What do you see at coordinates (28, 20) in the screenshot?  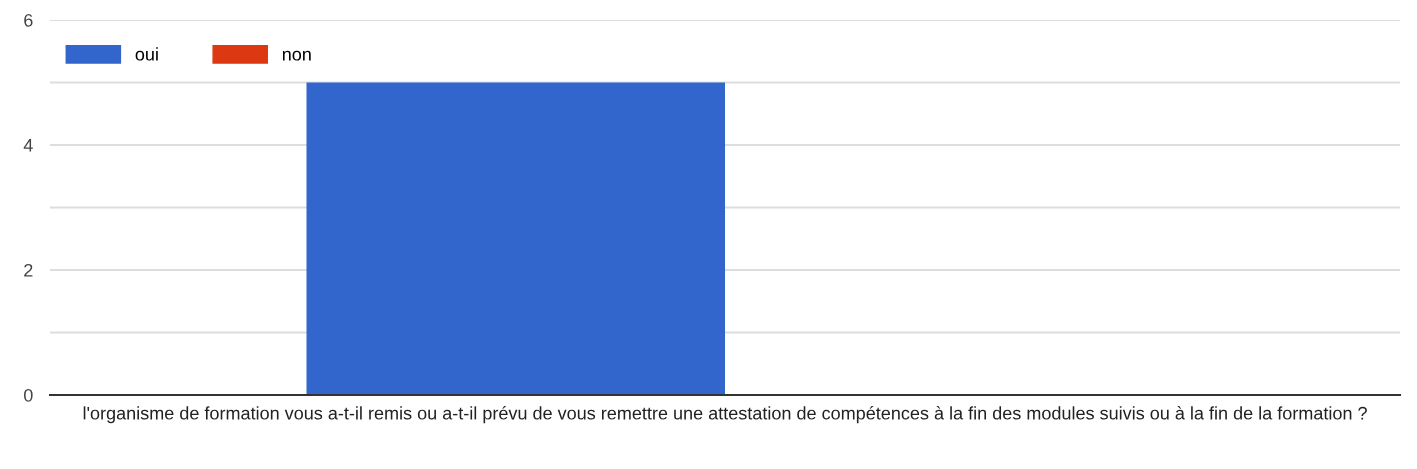 I see `y-tick-label: 6` at bounding box center [28, 20].